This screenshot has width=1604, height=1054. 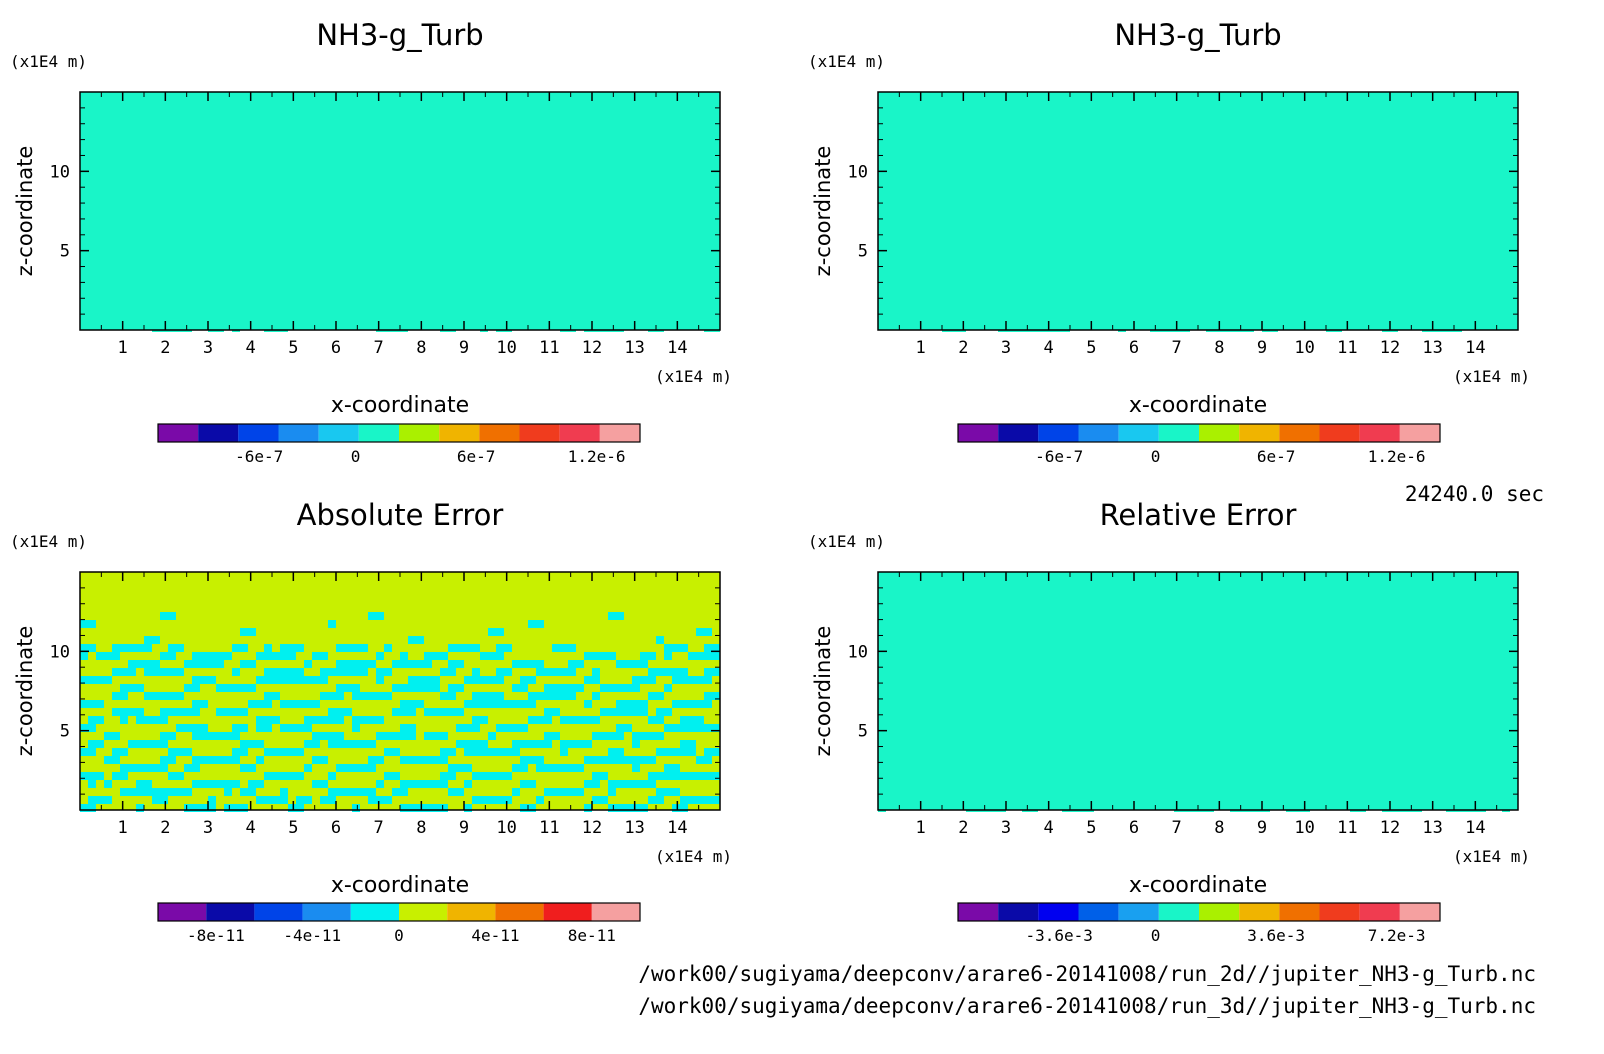 What do you see at coordinates (1198, 515) in the screenshot?
I see `chart-title: Relative Error` at bounding box center [1198, 515].